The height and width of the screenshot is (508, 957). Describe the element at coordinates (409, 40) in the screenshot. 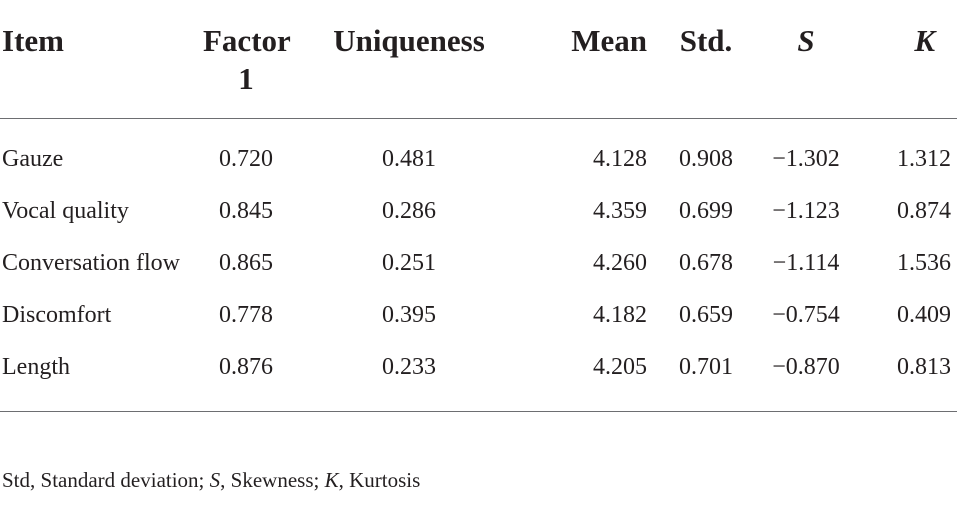

I see `header-uniqueness: Uniqueness` at that location.